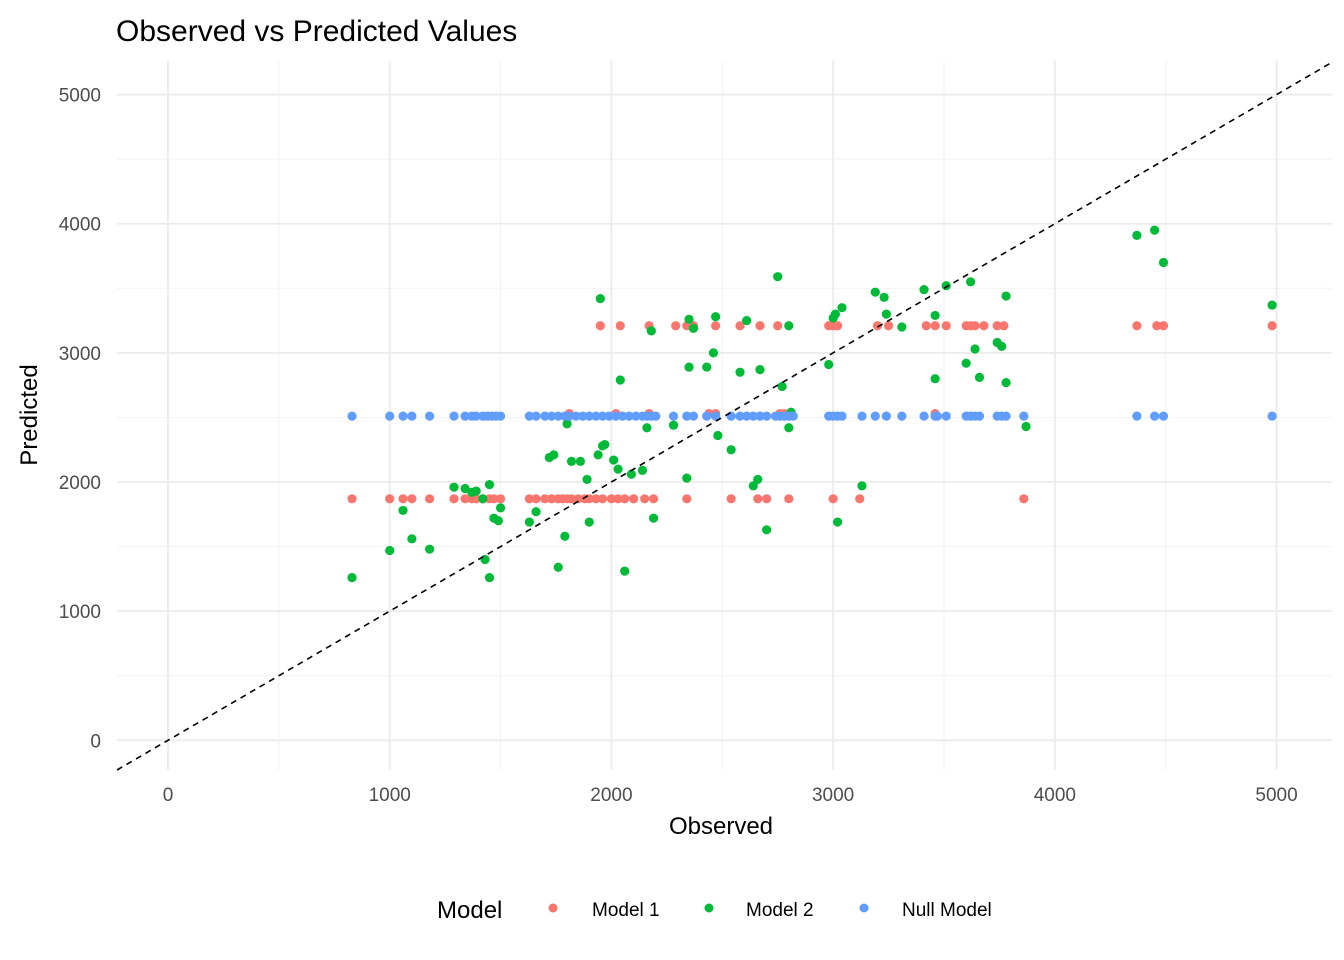 This screenshot has width=1344, height=960. I want to click on x-tick-label: 5000, so click(1276, 795).